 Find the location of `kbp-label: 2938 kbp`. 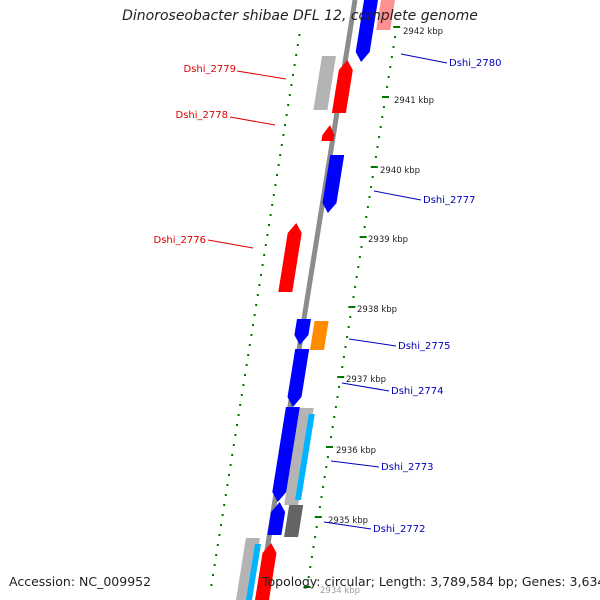

kbp-label: 2938 kbp is located at coordinates (377, 310).